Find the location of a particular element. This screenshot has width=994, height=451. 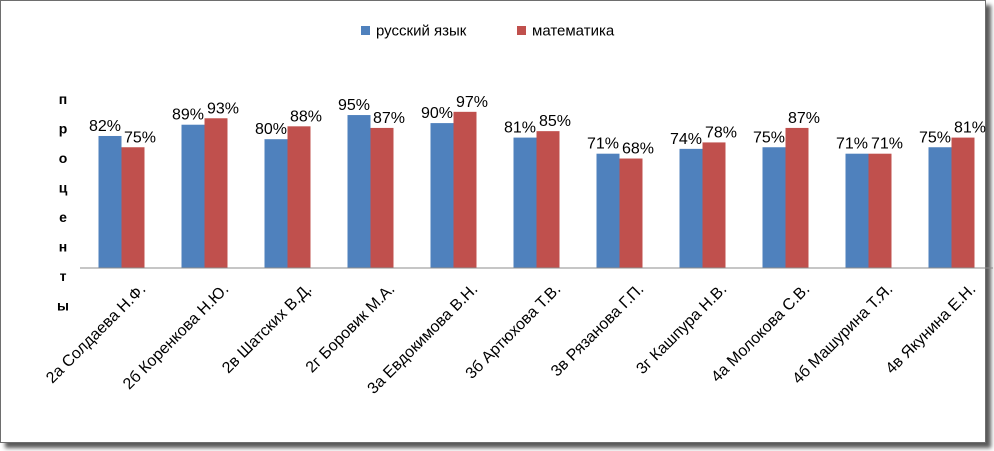

y-axis-label-letter: т is located at coordinates (63, 276).